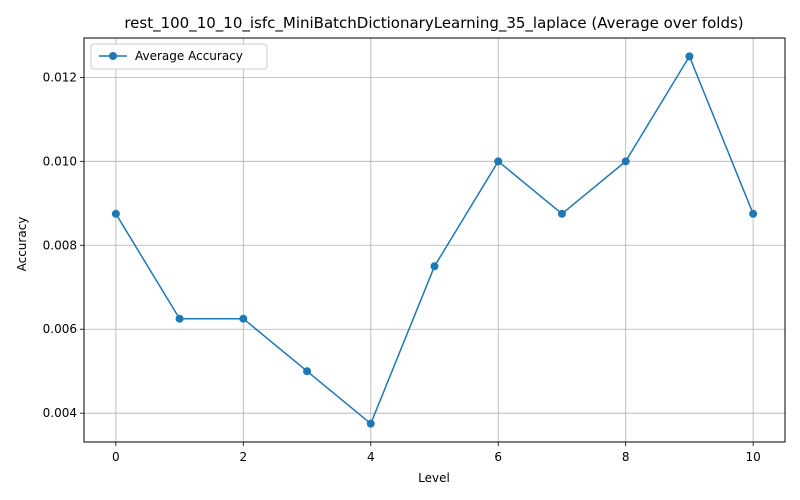 This screenshot has width=800, height=500. I want to click on y-tick-label: 0.004, so click(60, 413).